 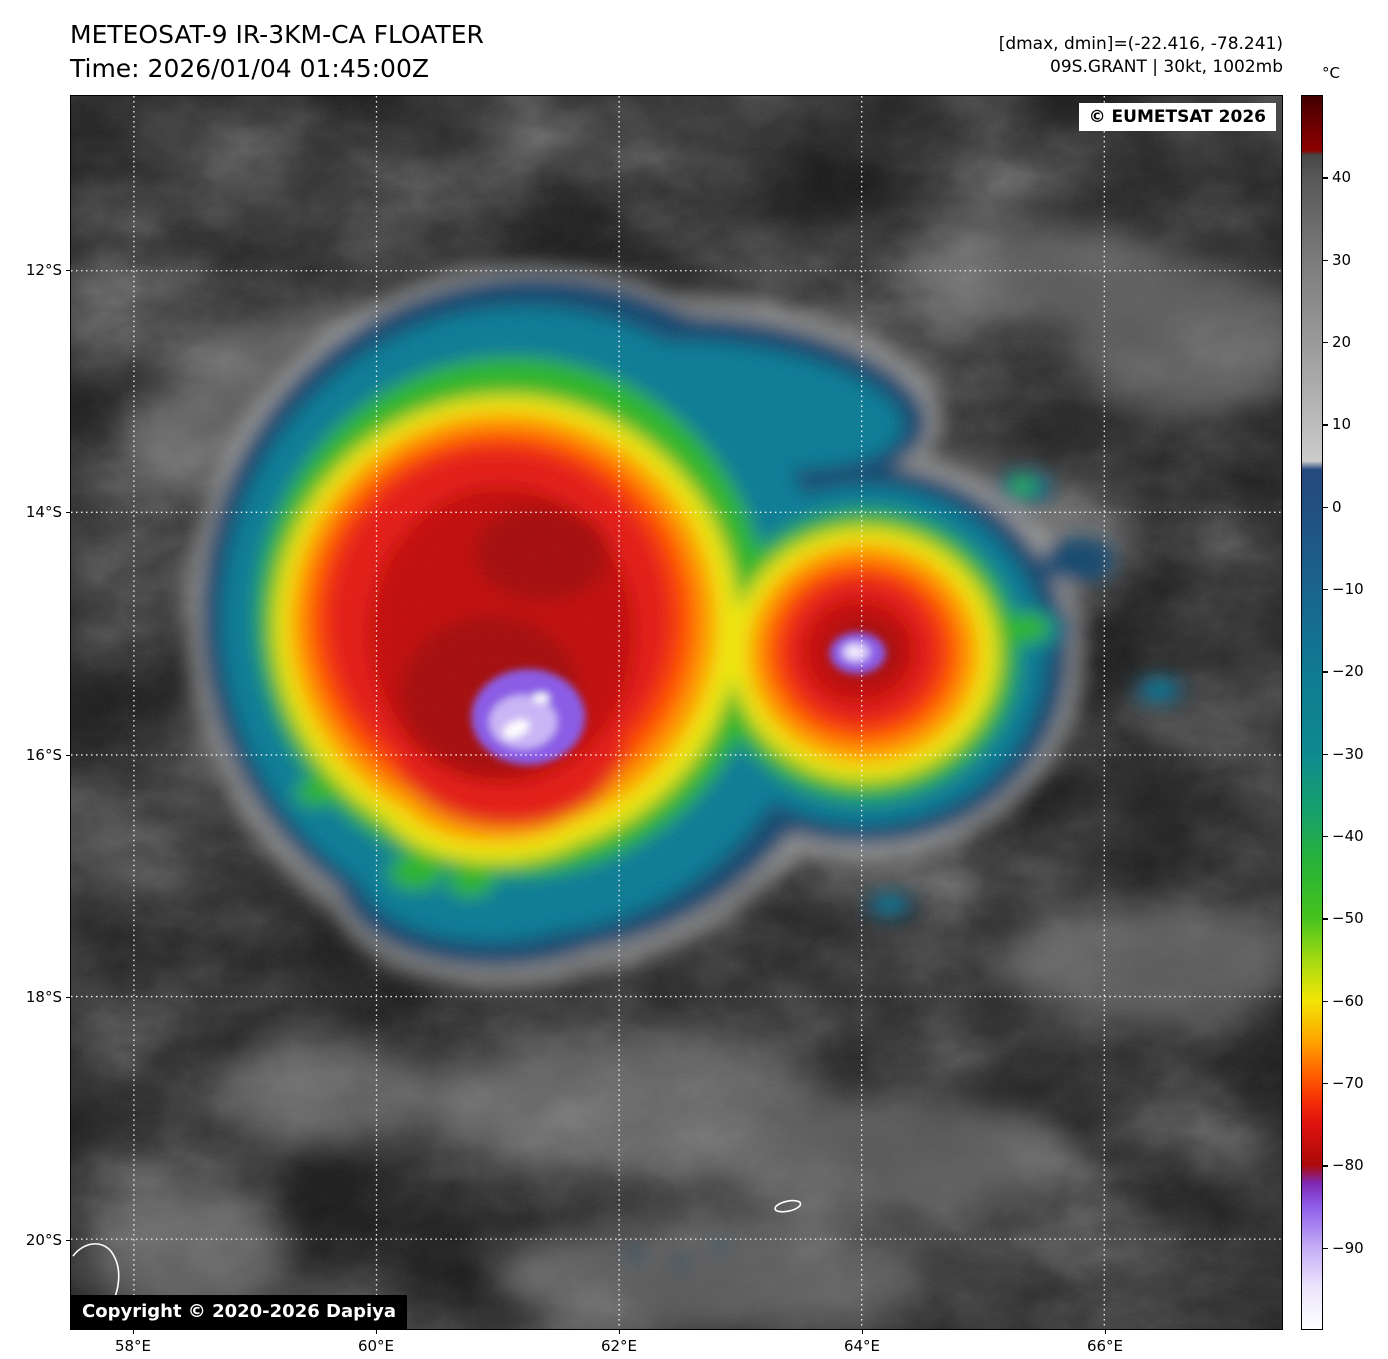 I want to click on y-tick-18s: 18°S, so click(x=35, y=997).